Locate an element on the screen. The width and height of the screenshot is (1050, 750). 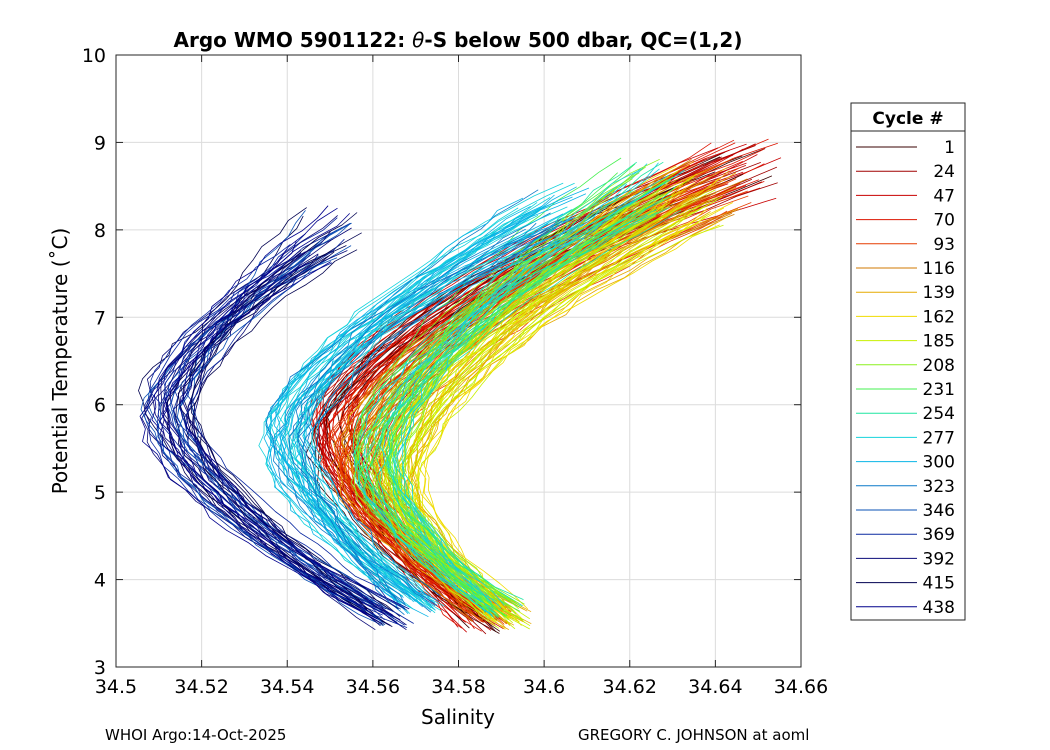
x-tick-label: 34.56 is located at coordinates (373, 687).